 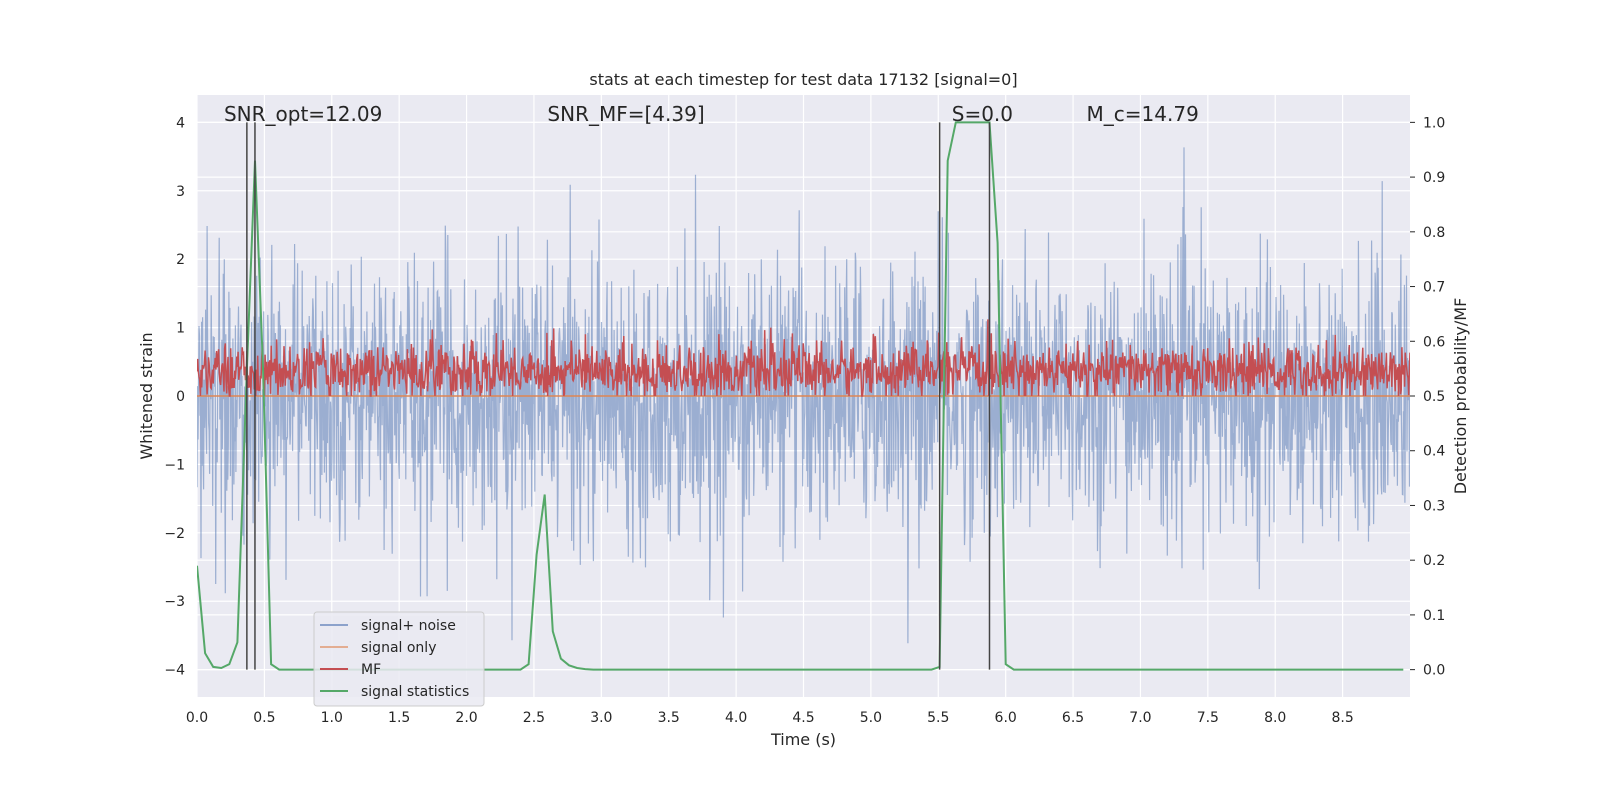 What do you see at coordinates (180, 397) in the screenshot?
I see `y-tick-label: 0` at bounding box center [180, 397].